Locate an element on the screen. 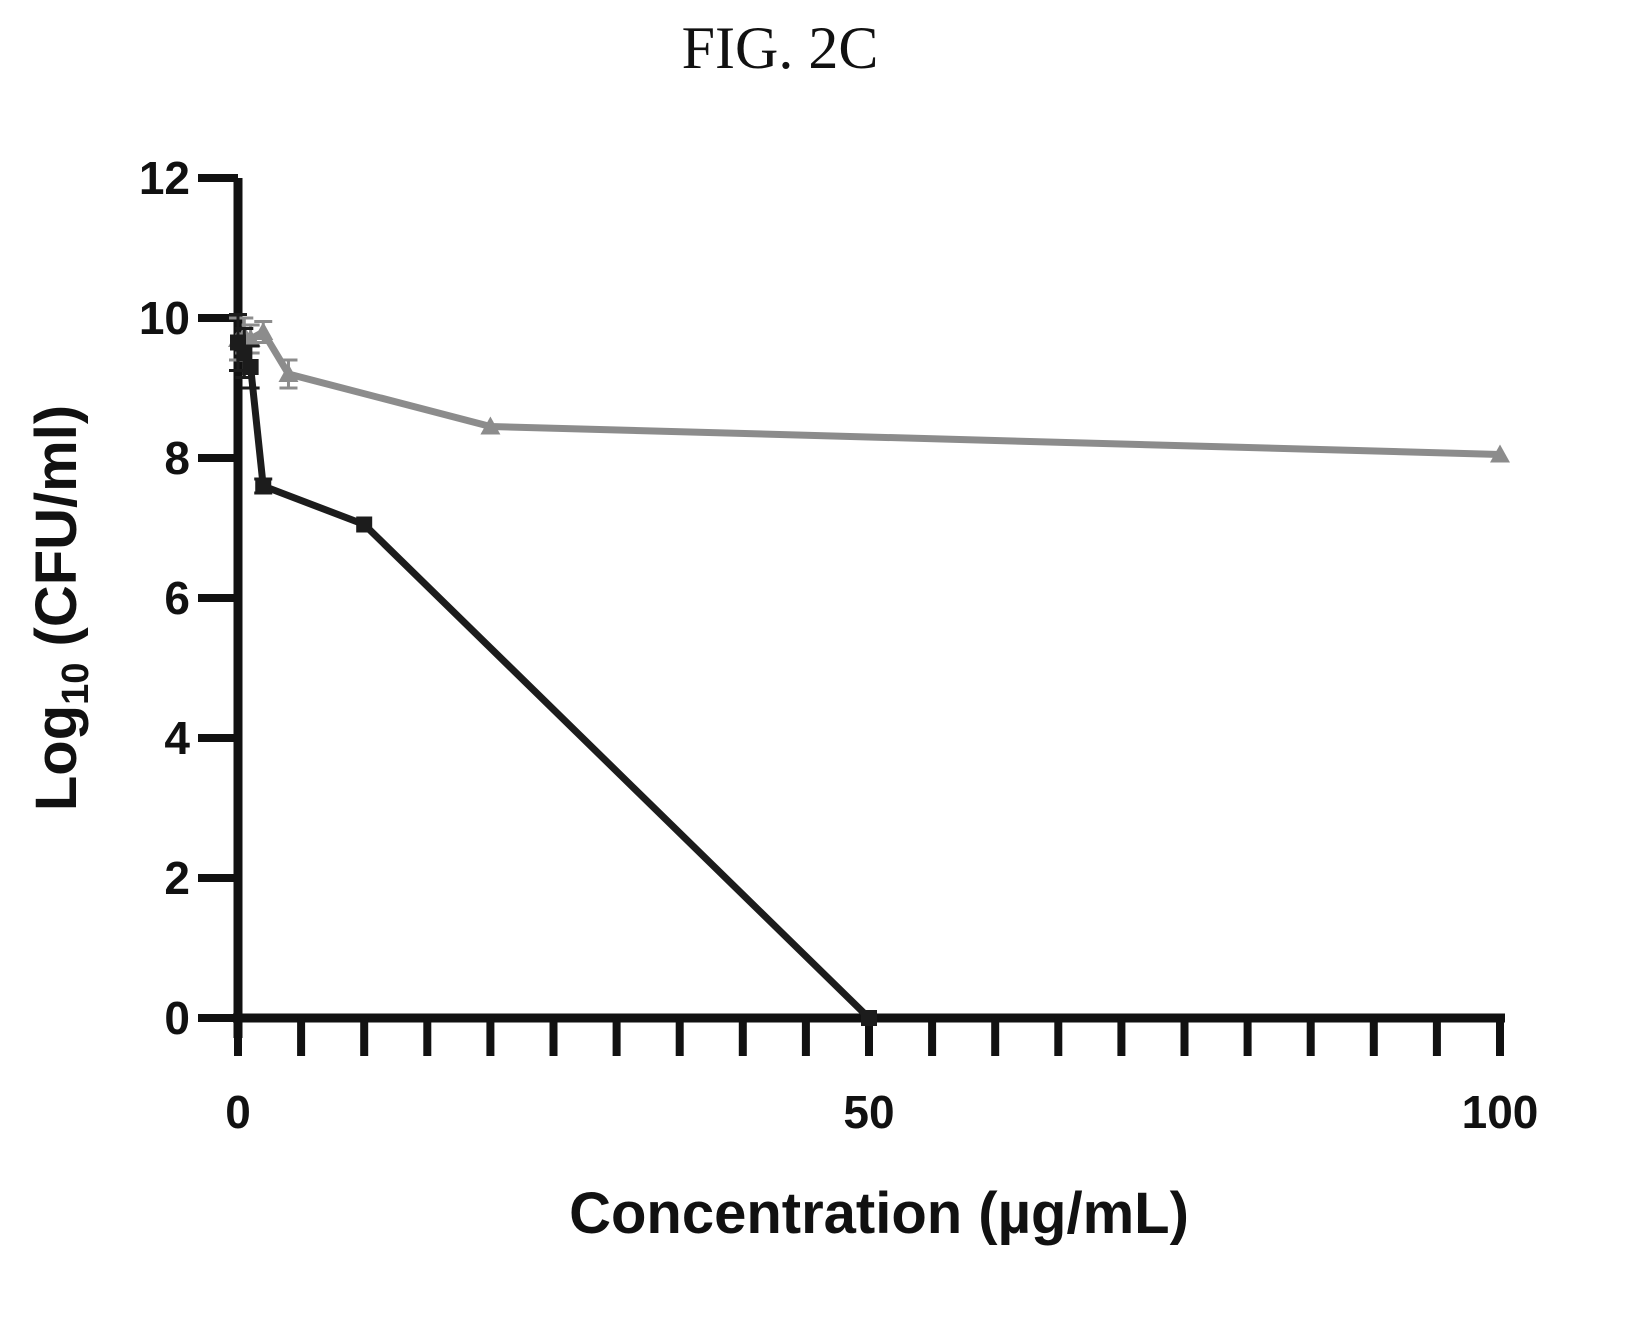 This screenshot has height=1323, width=1638. y-axis-label-suffix: (CFU/ml) is located at coordinates (56, 534).